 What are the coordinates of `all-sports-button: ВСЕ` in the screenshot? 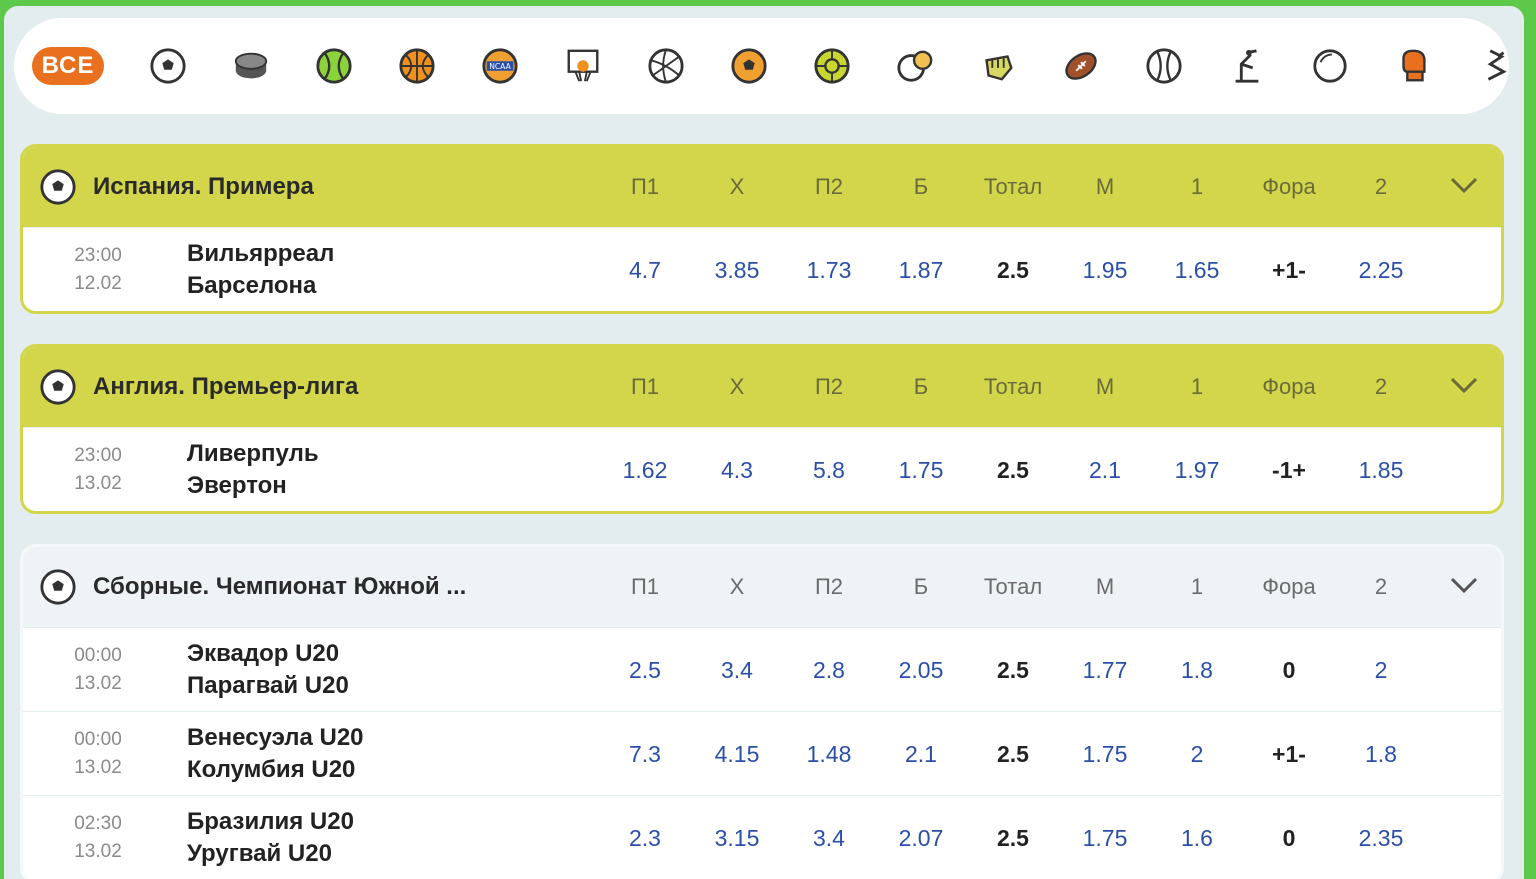 It's located at (68, 66).